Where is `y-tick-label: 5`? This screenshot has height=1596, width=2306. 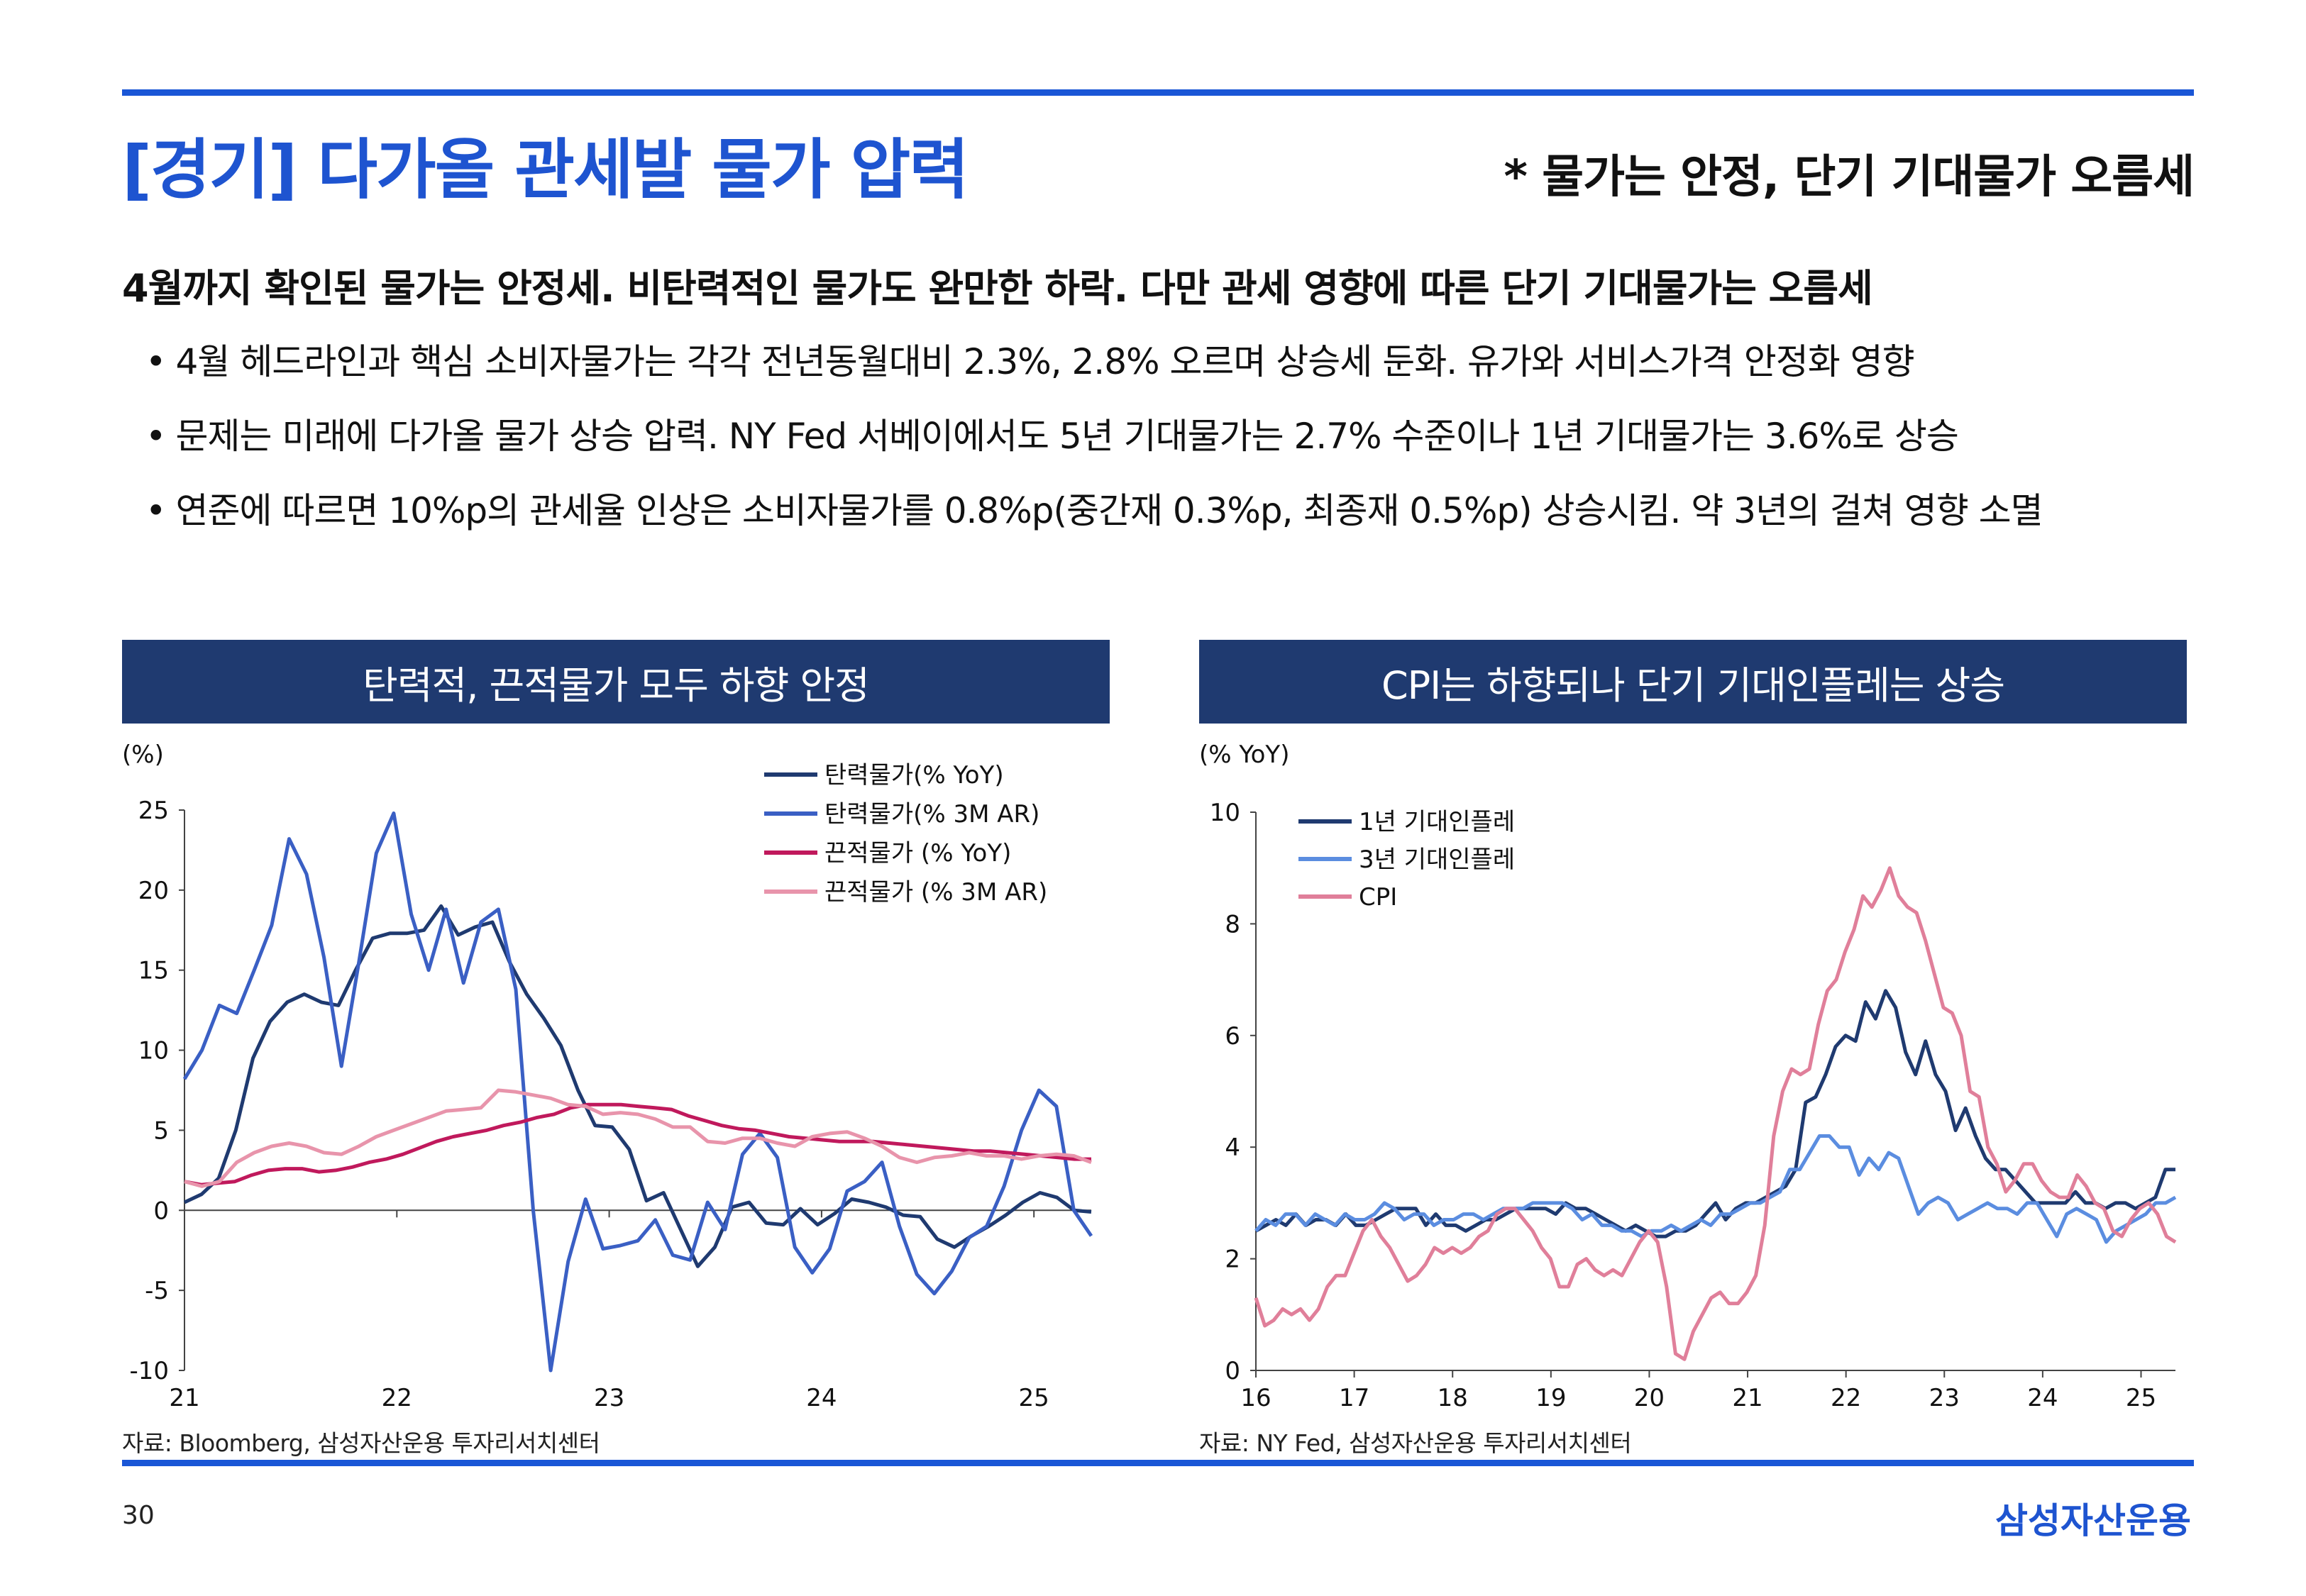
y-tick-label: 5 is located at coordinates (161, 1130).